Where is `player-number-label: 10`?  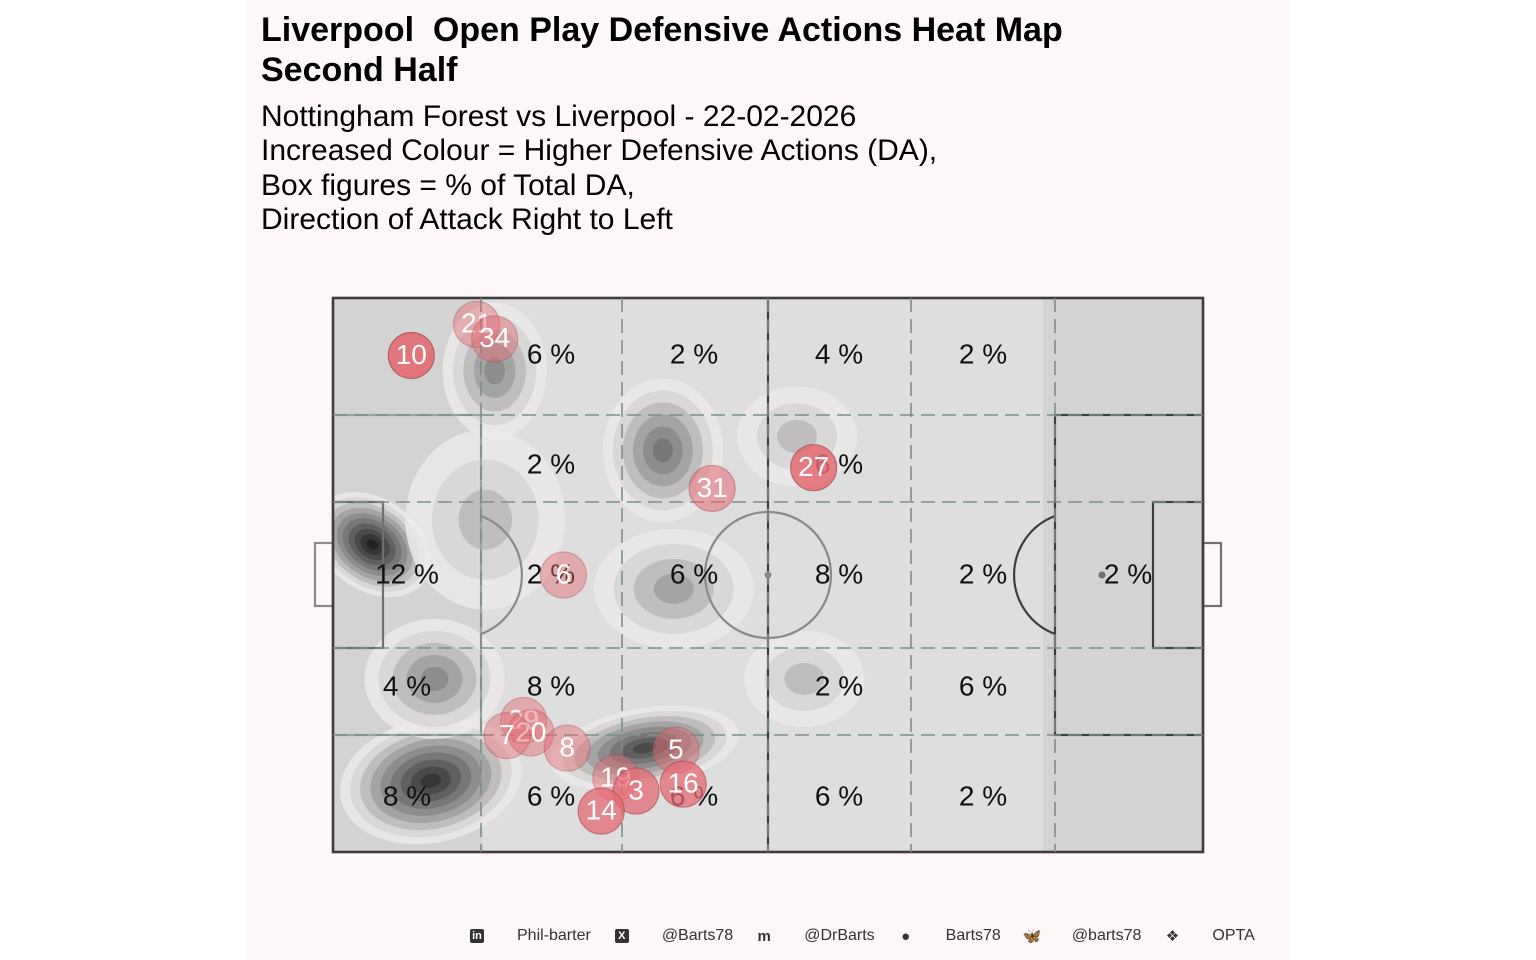 player-number-label: 10 is located at coordinates (411, 354).